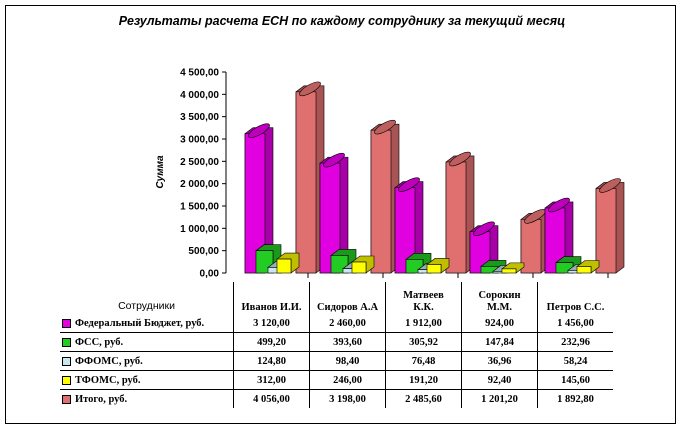  What do you see at coordinates (147, 380) in the screenshot?
I see `legend-entry: ТФОМС, руб.` at bounding box center [147, 380].